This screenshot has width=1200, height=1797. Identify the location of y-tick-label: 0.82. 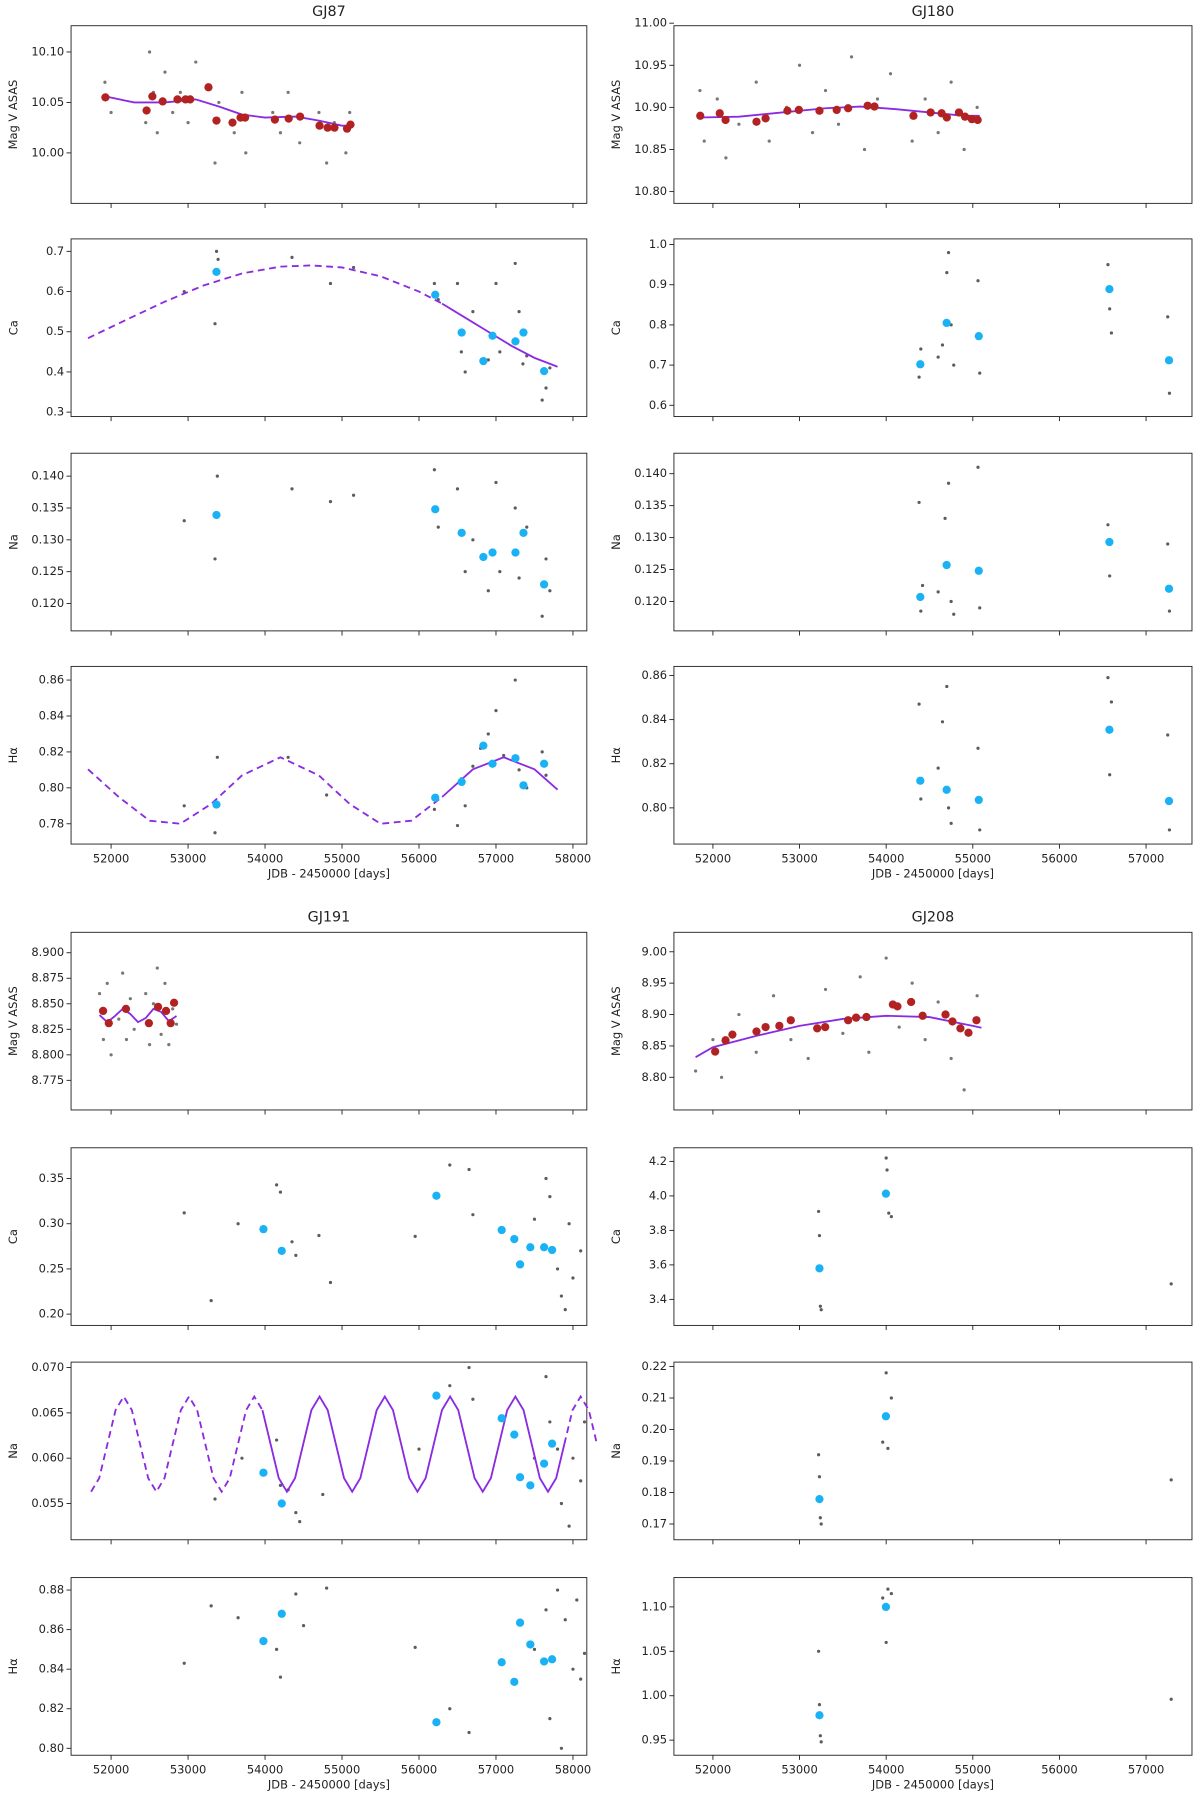
(52, 751).